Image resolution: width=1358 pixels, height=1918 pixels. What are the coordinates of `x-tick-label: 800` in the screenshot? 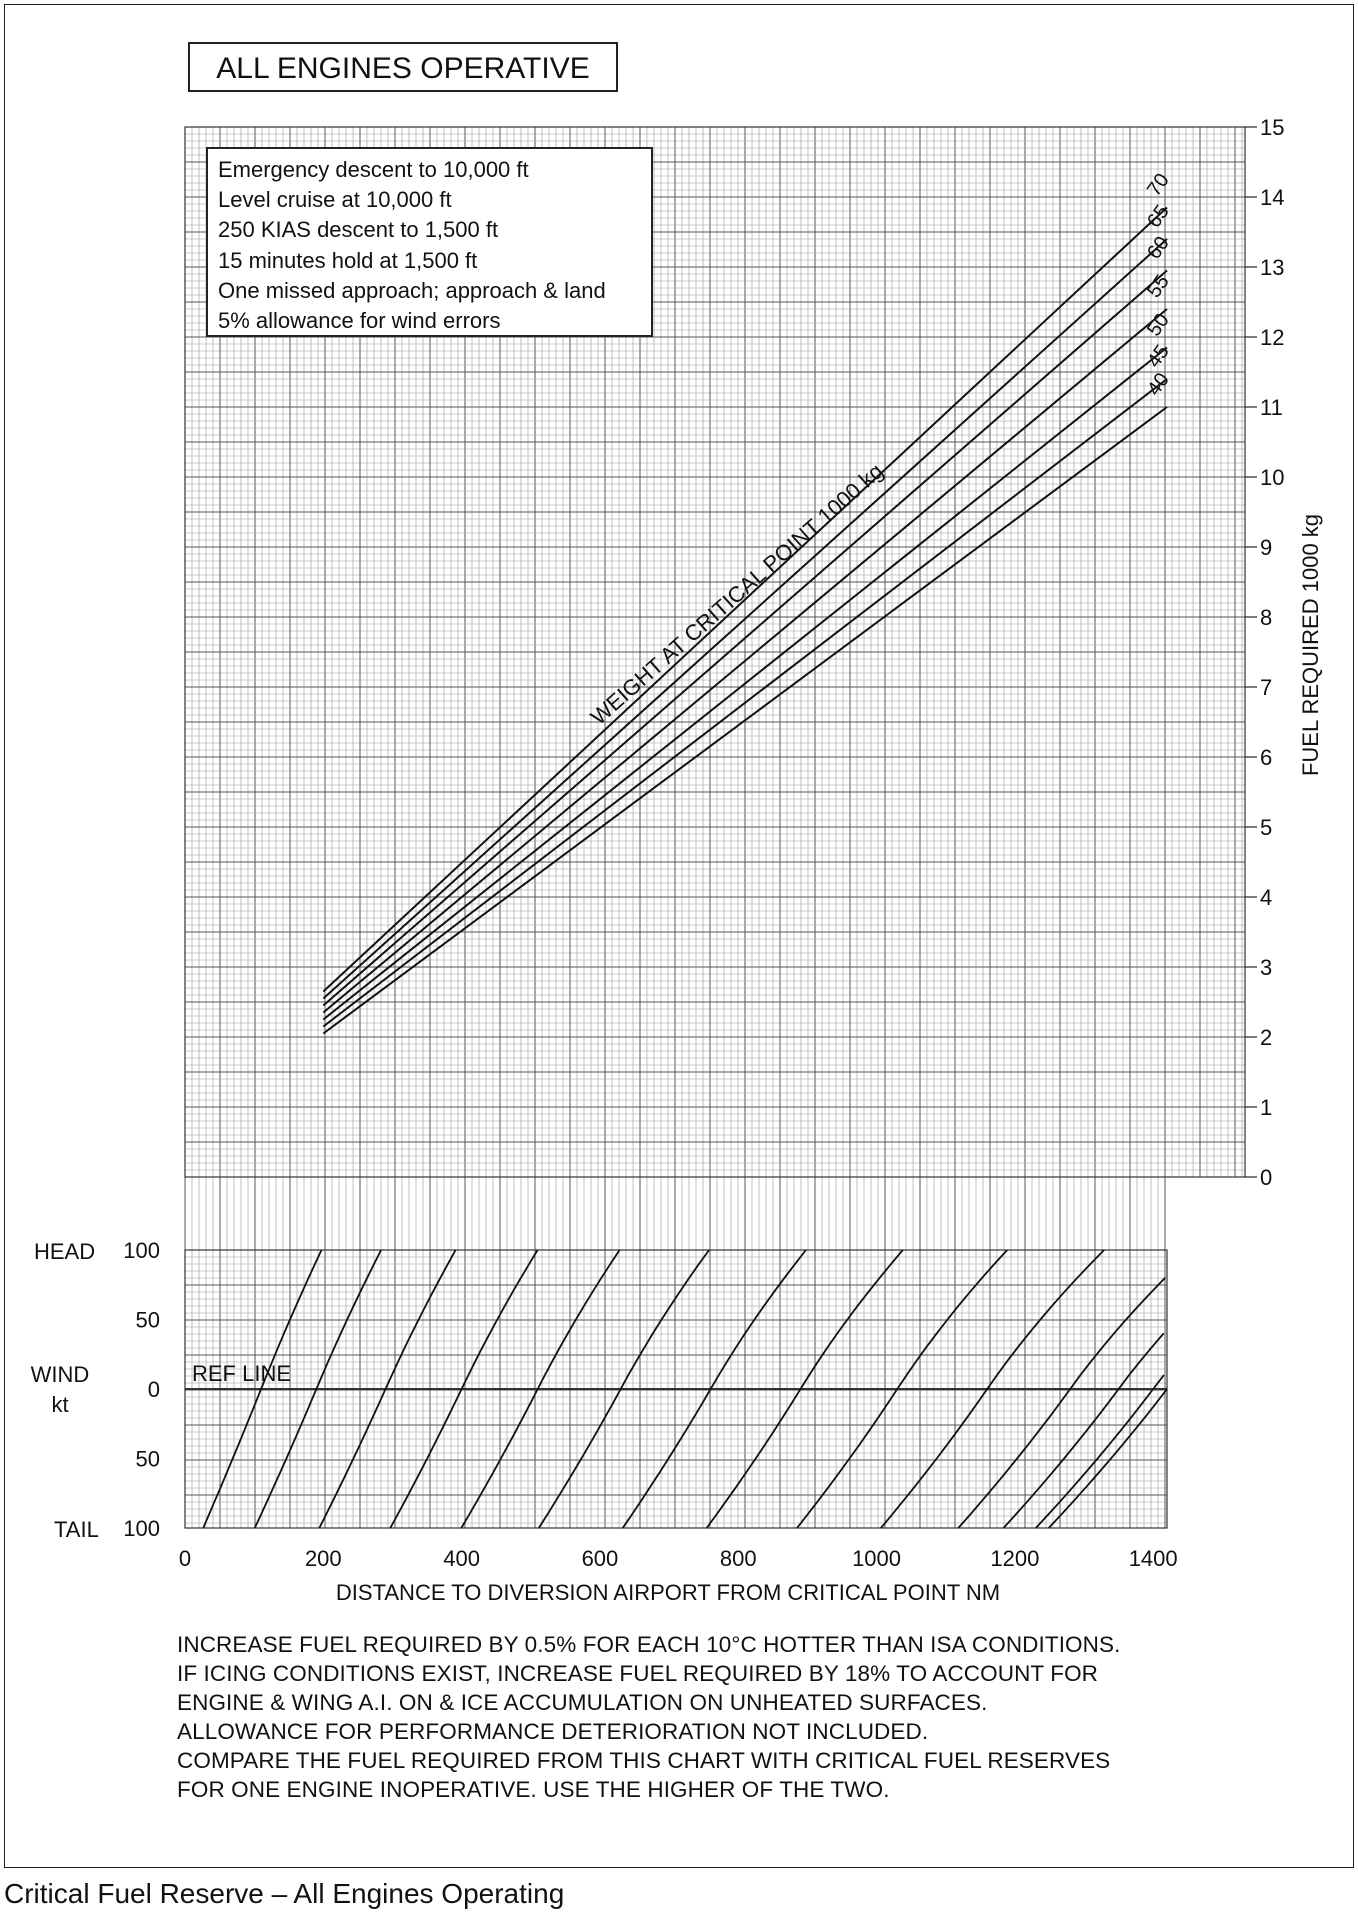 It's located at (738, 1558).